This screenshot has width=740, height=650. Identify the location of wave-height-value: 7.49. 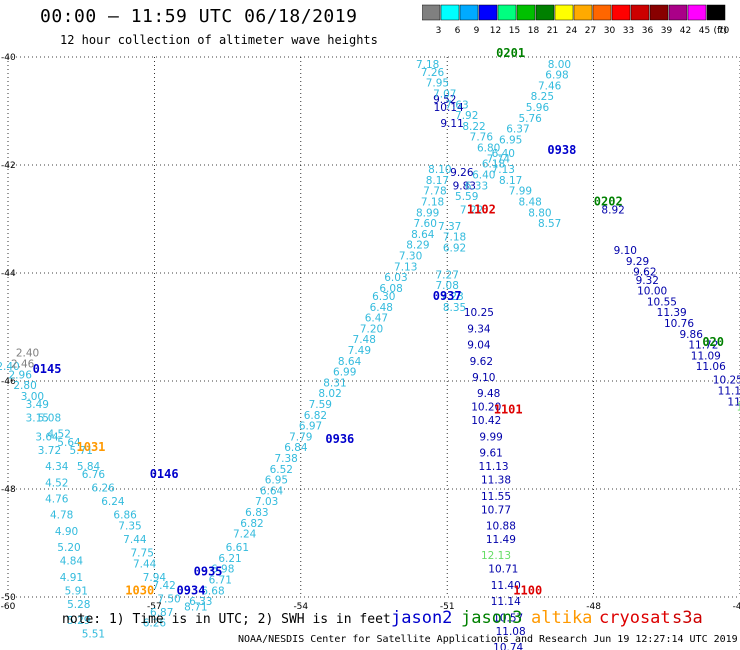
(359, 351).